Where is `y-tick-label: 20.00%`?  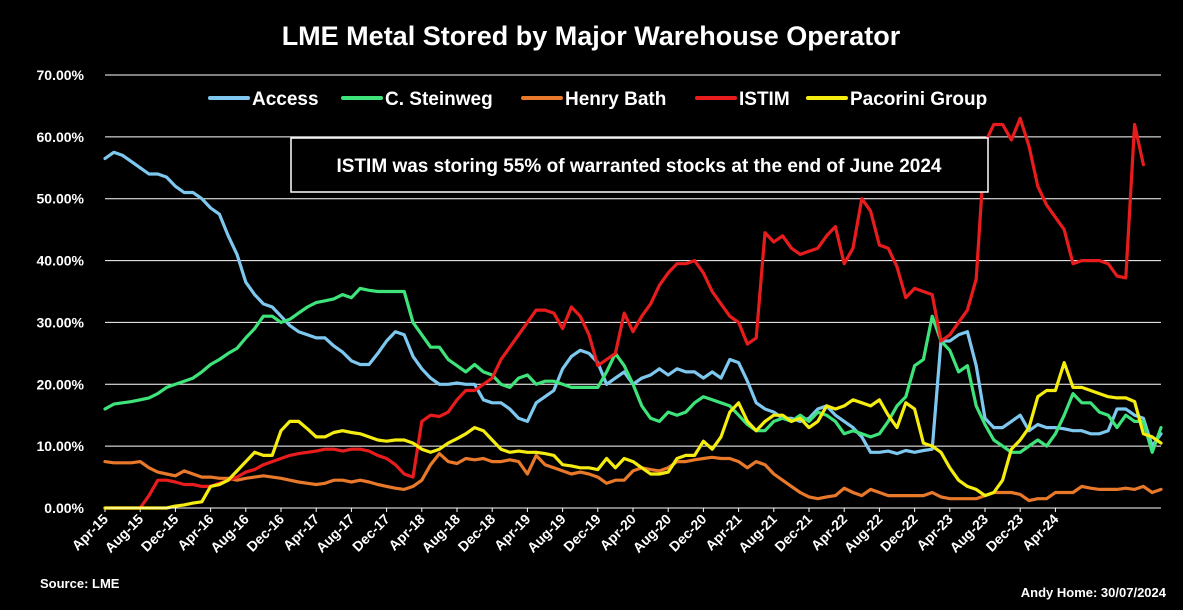 y-tick-label: 20.00% is located at coordinates (61, 384).